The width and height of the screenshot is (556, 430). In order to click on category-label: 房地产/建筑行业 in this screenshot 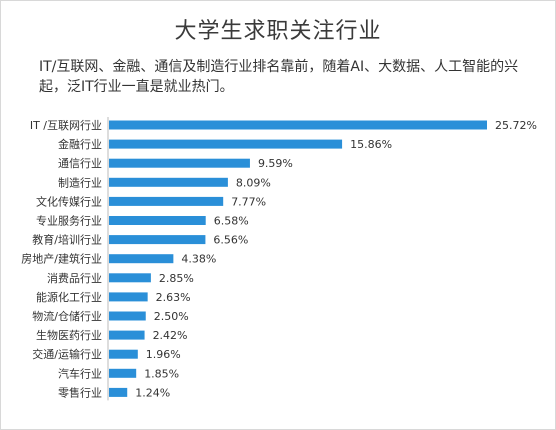, I will do `click(61, 259)`.